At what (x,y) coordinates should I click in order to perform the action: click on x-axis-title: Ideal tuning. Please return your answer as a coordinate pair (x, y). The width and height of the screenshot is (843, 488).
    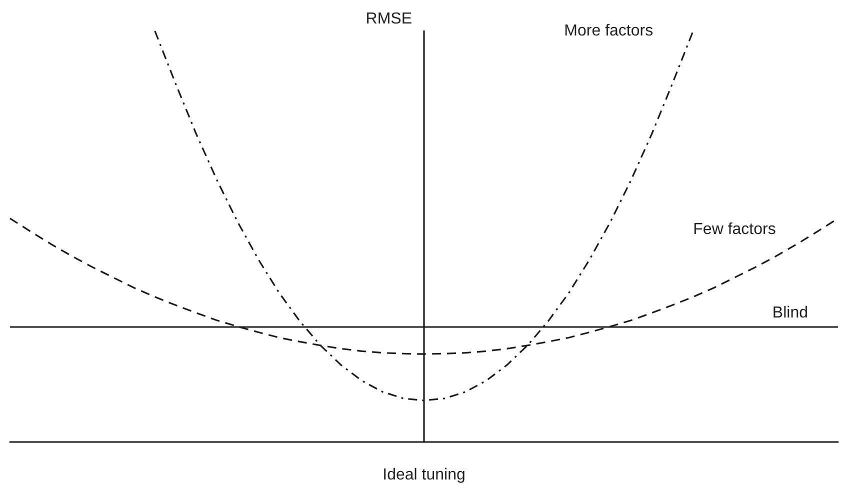
    Looking at the image, I should click on (424, 475).